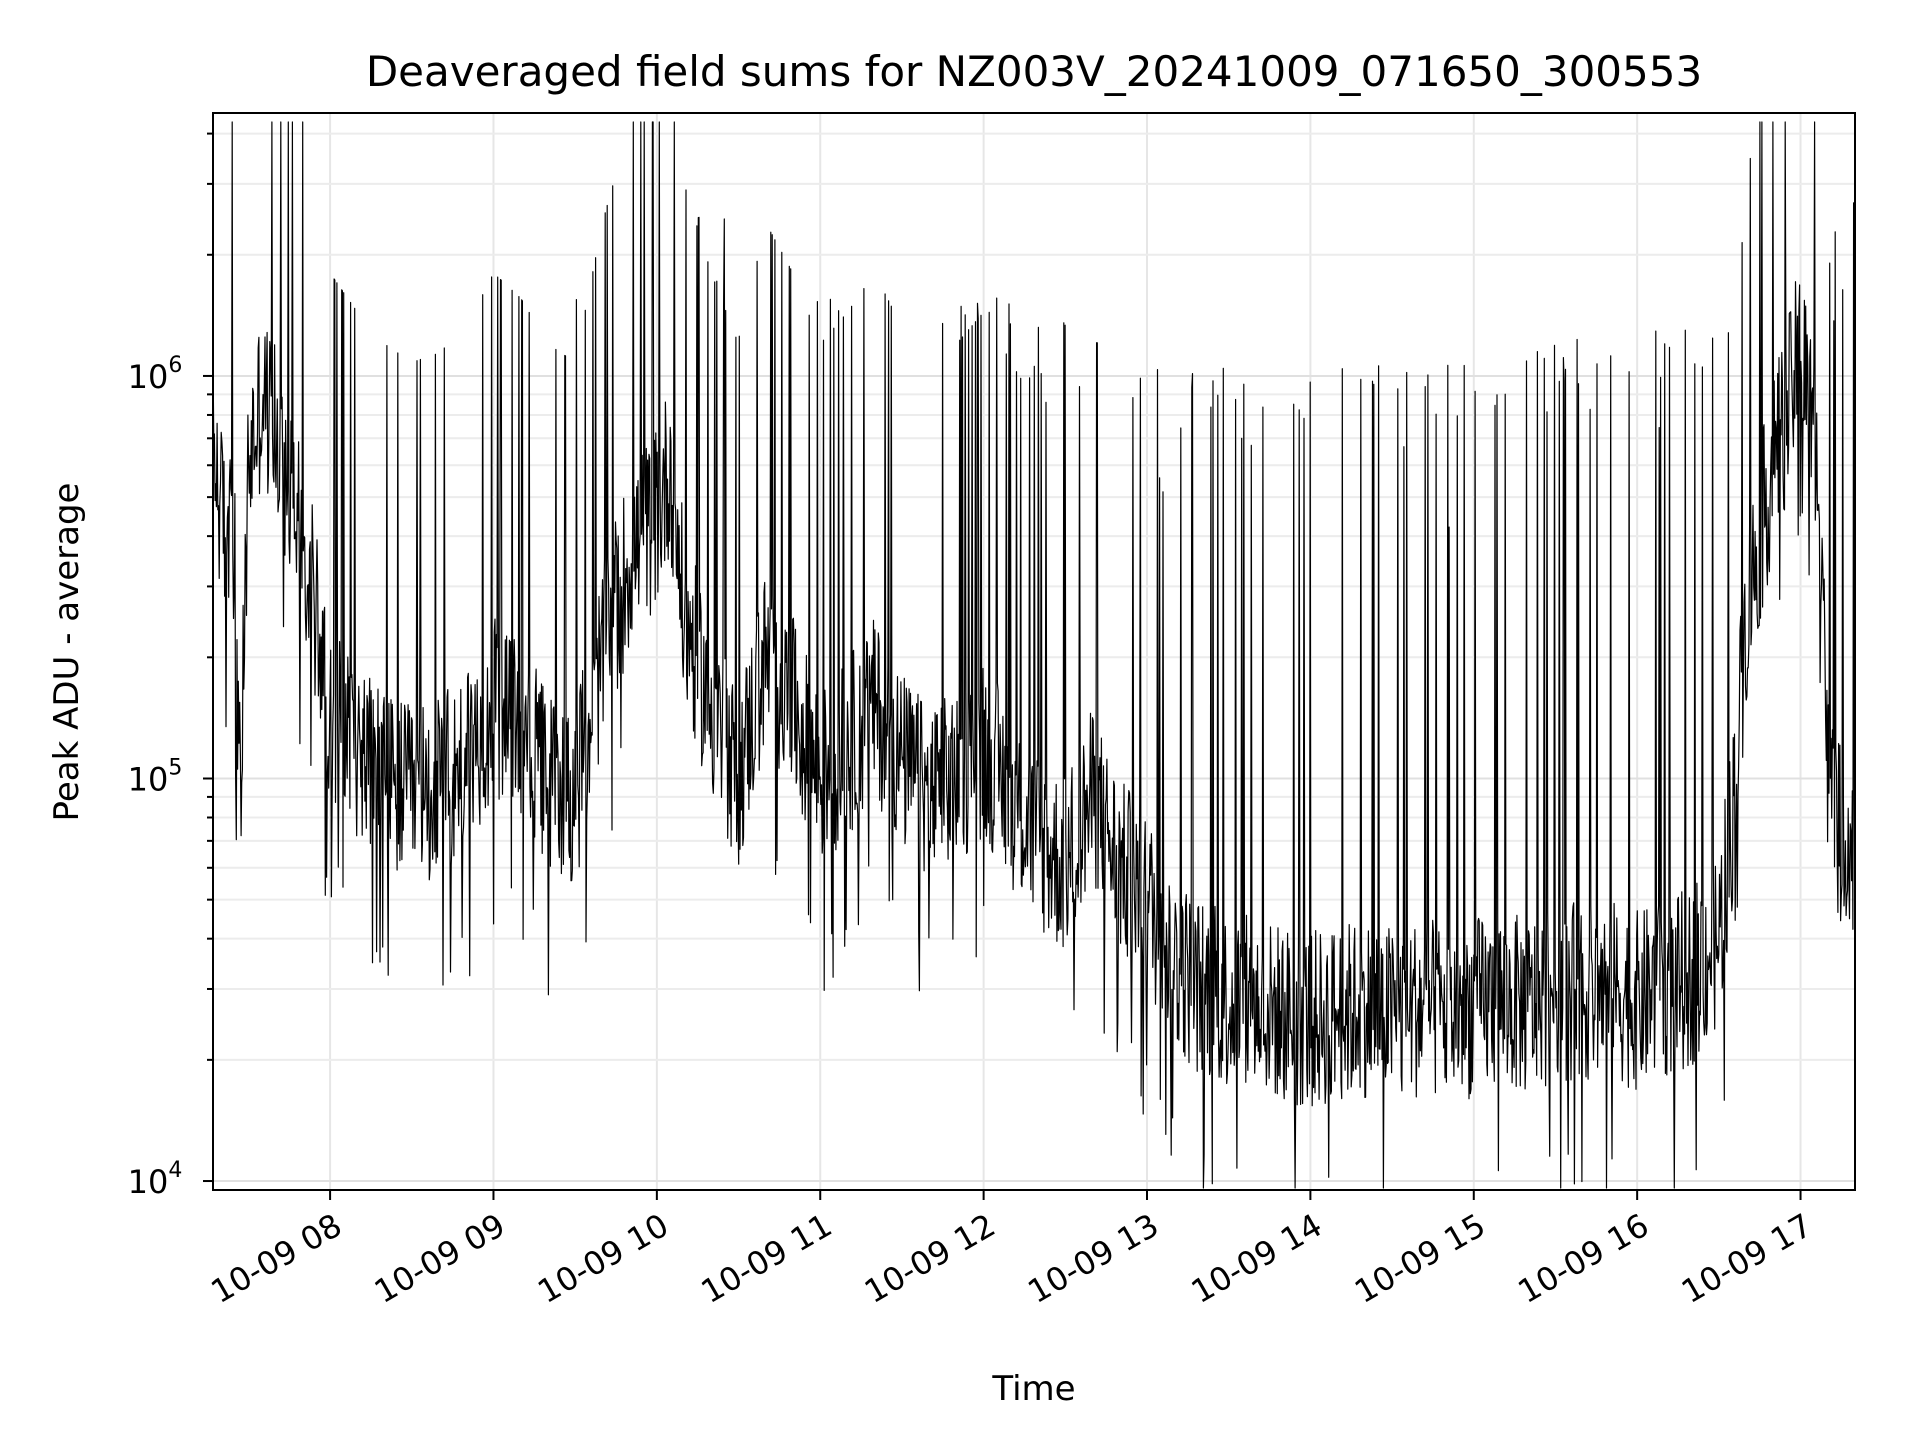 The height and width of the screenshot is (1440, 1920). Describe the element at coordinates (1033, 1389) in the screenshot. I see `x-axis-label: Time` at that location.